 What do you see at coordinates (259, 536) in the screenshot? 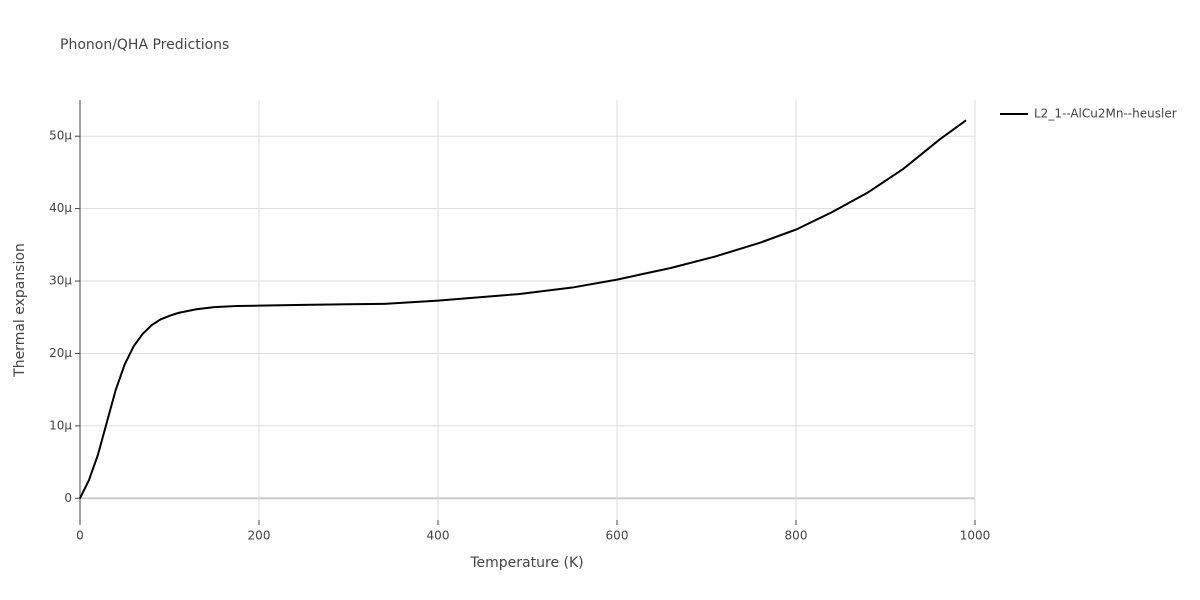
I see `x-tick-label: 200` at bounding box center [259, 536].